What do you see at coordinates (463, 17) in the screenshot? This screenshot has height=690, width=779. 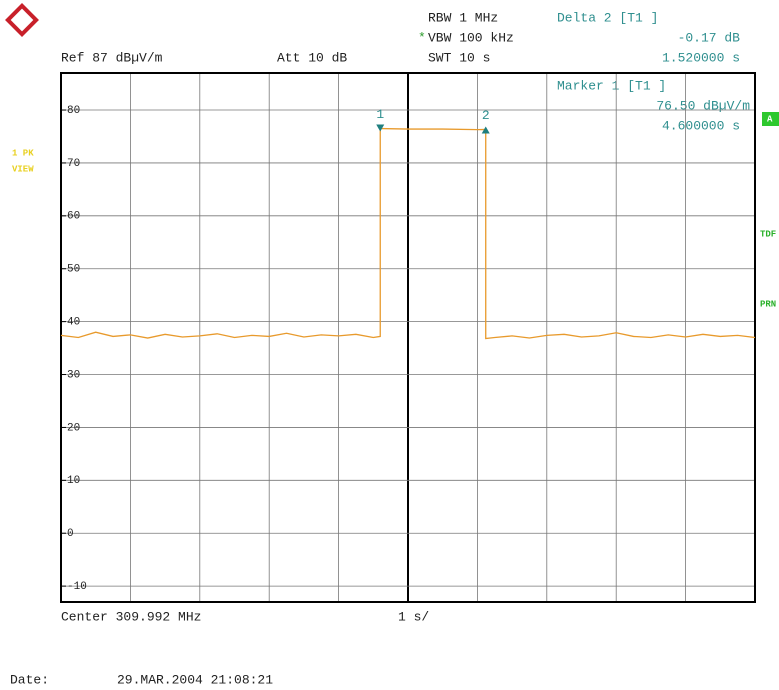 I see `rbw: RBW 1 MHz` at bounding box center [463, 17].